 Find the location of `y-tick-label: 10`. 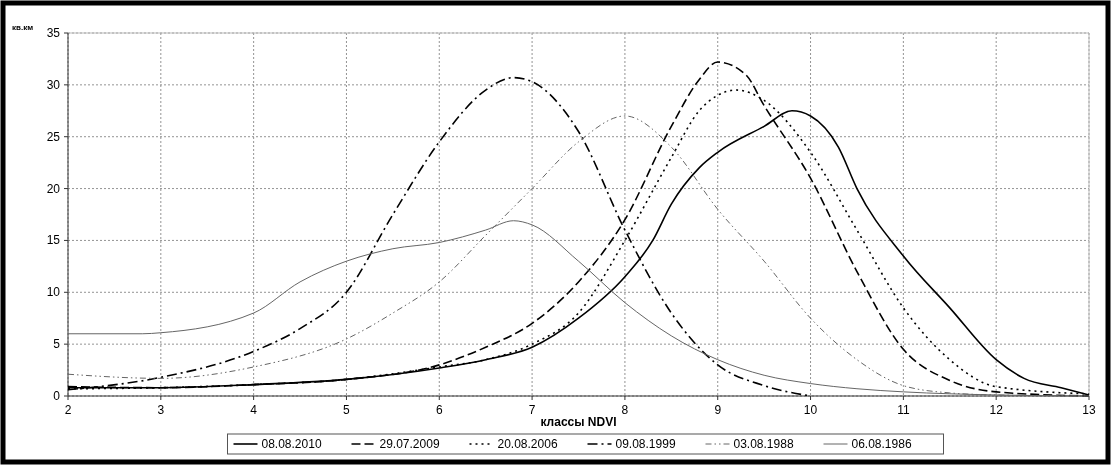

y-tick-label: 10 is located at coordinates (53, 292).